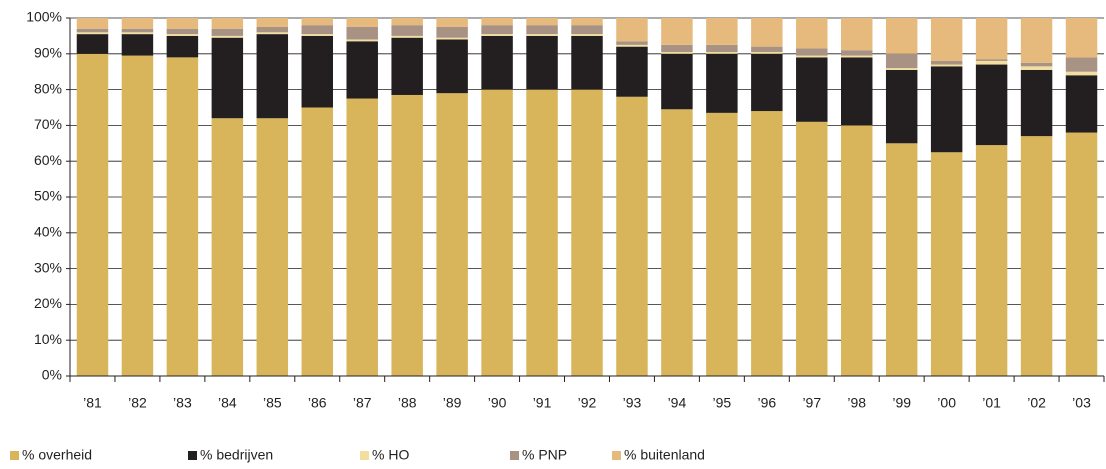  Describe the element at coordinates (856, 403) in the screenshot. I see `x-tick-label: ’98` at that location.